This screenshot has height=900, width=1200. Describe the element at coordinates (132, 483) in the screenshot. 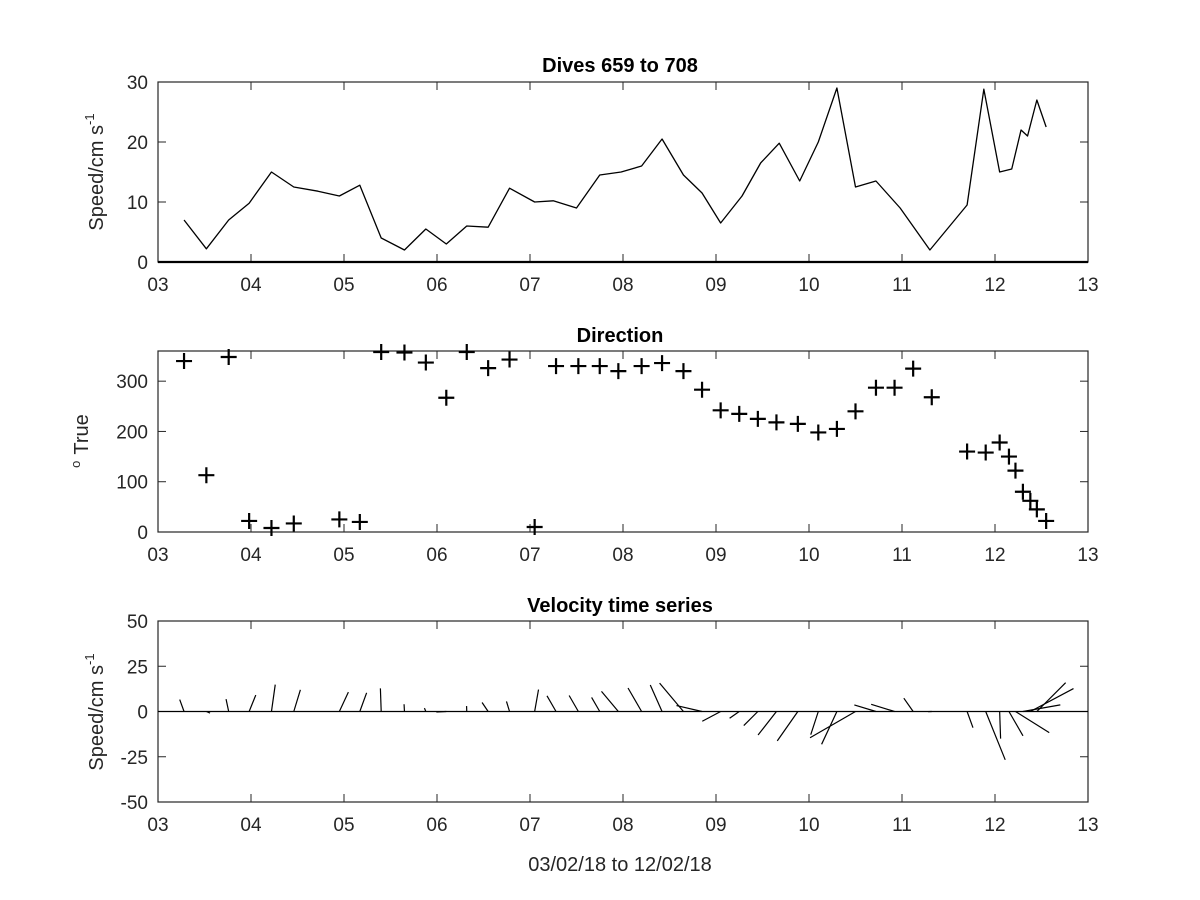

I see `y-tick-label: 100` at that location.